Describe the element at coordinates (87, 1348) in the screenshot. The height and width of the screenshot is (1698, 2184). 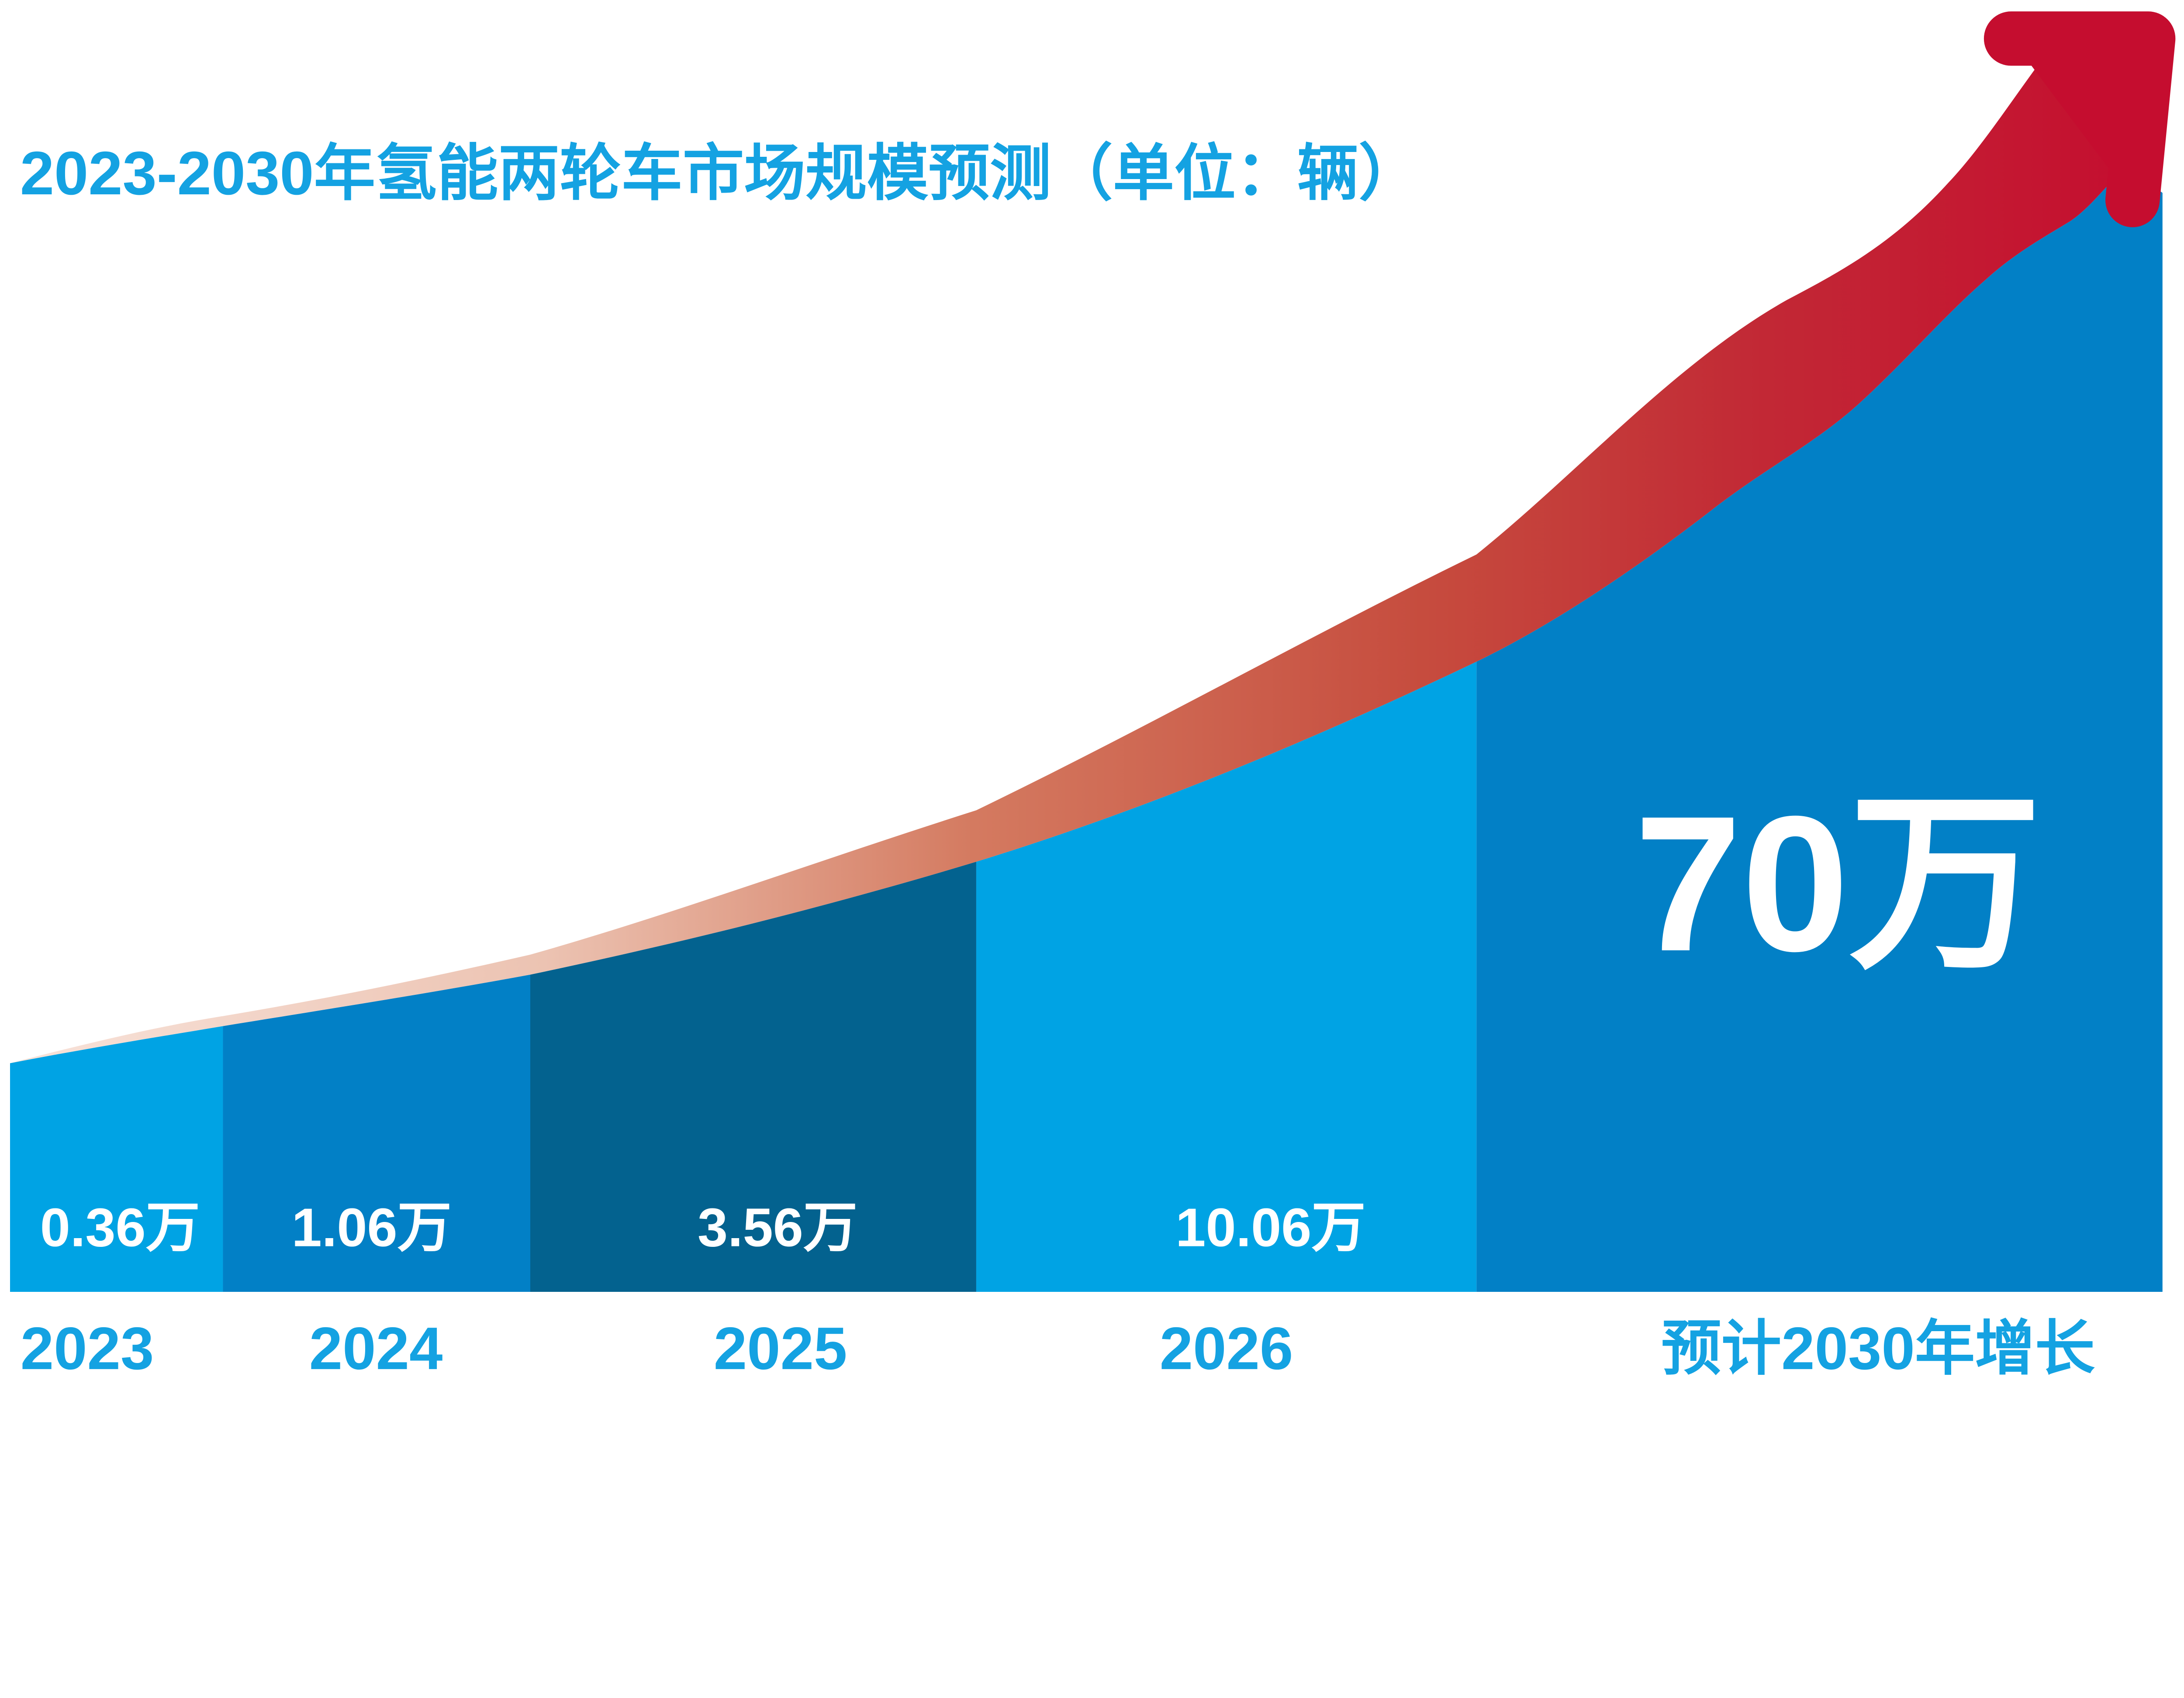
I see `category-label-2023: 2023` at that location.